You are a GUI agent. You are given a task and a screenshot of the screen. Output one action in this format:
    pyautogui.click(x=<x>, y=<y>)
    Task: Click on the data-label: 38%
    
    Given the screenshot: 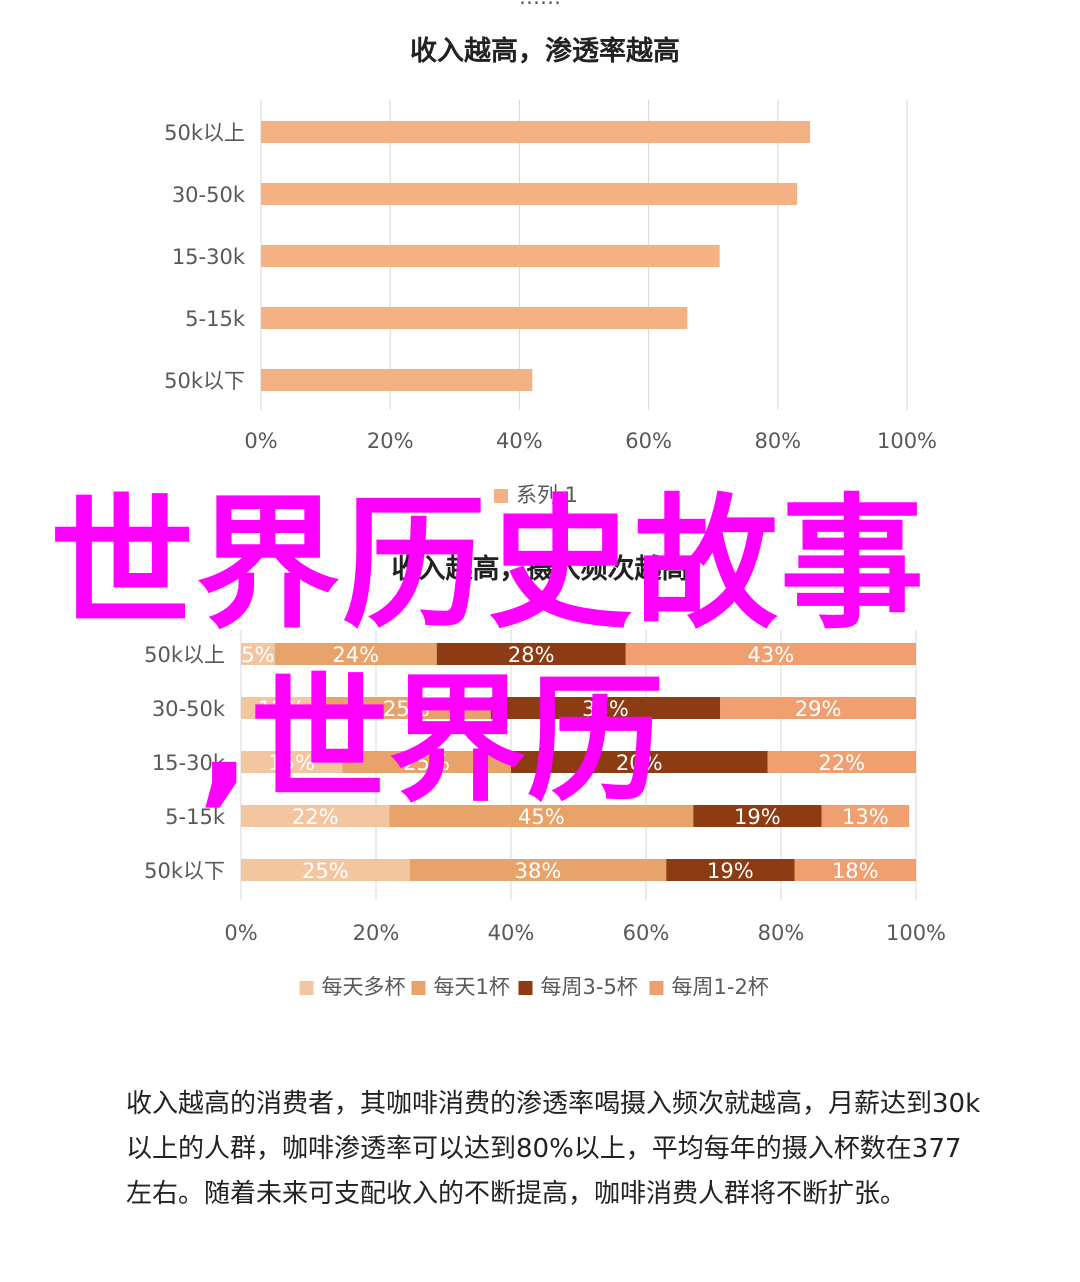 What is the action you would take?
    pyautogui.click(x=538, y=871)
    